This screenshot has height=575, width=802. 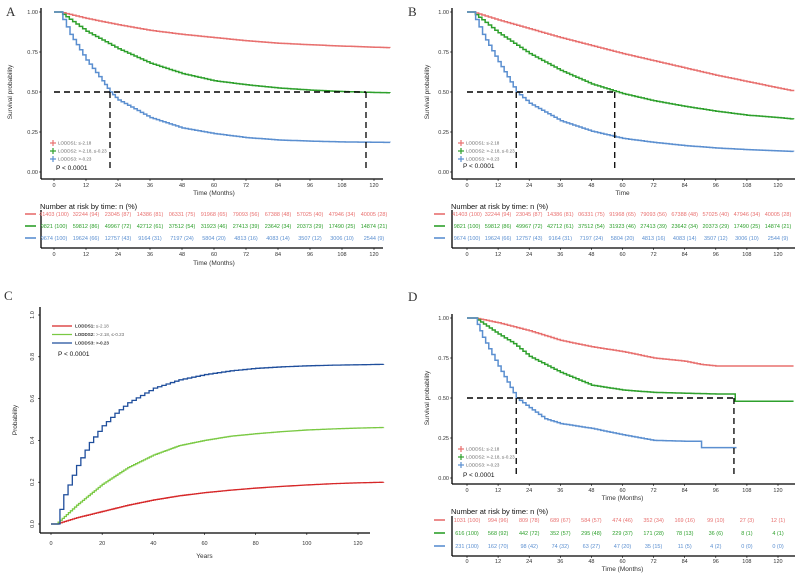 What do you see at coordinates (746, 255) in the screenshot?
I see `panel-b-risk-xtick-label: 108` at bounding box center [746, 255].